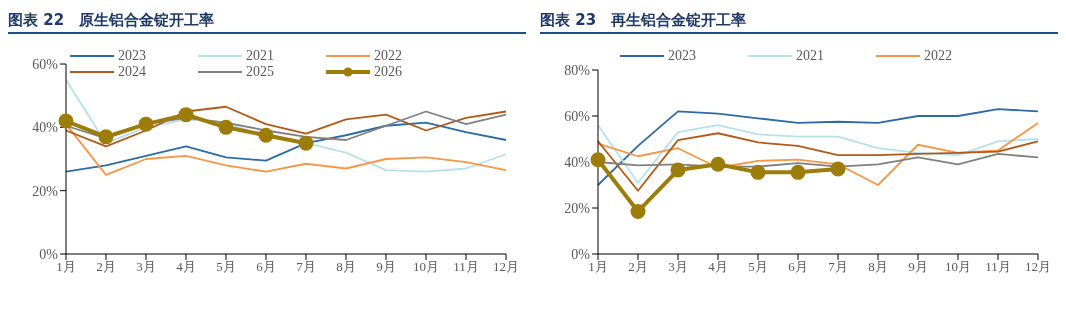  What do you see at coordinates (267, 21) in the screenshot?
I see `chart-title: 图表 22 原生铝合金锭开工率` at bounding box center [267, 21].